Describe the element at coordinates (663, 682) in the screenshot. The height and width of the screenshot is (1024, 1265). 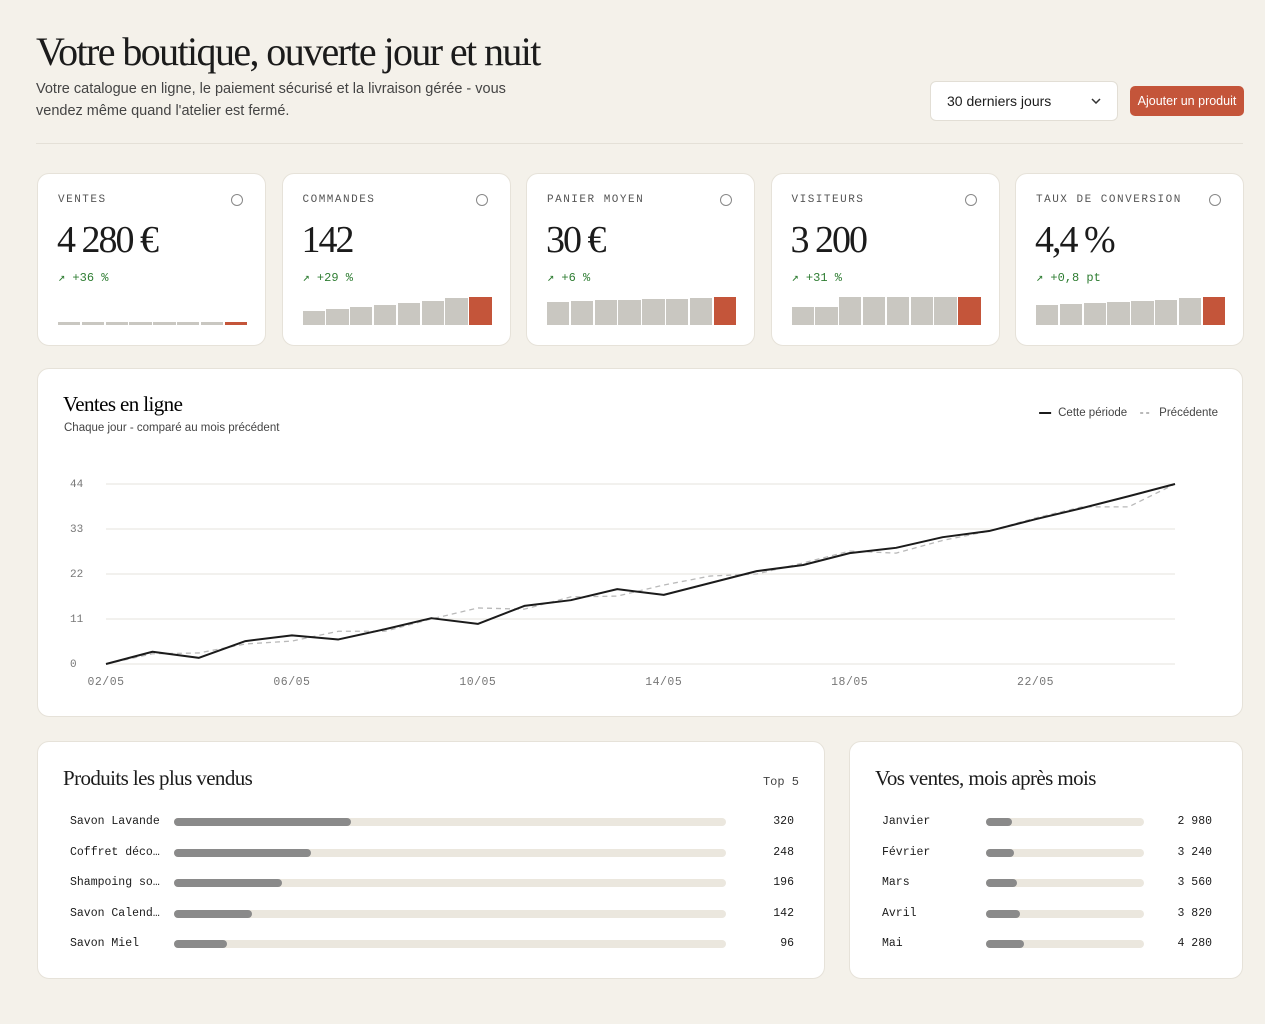
I see `x-tick-label: 14/05` at that location.